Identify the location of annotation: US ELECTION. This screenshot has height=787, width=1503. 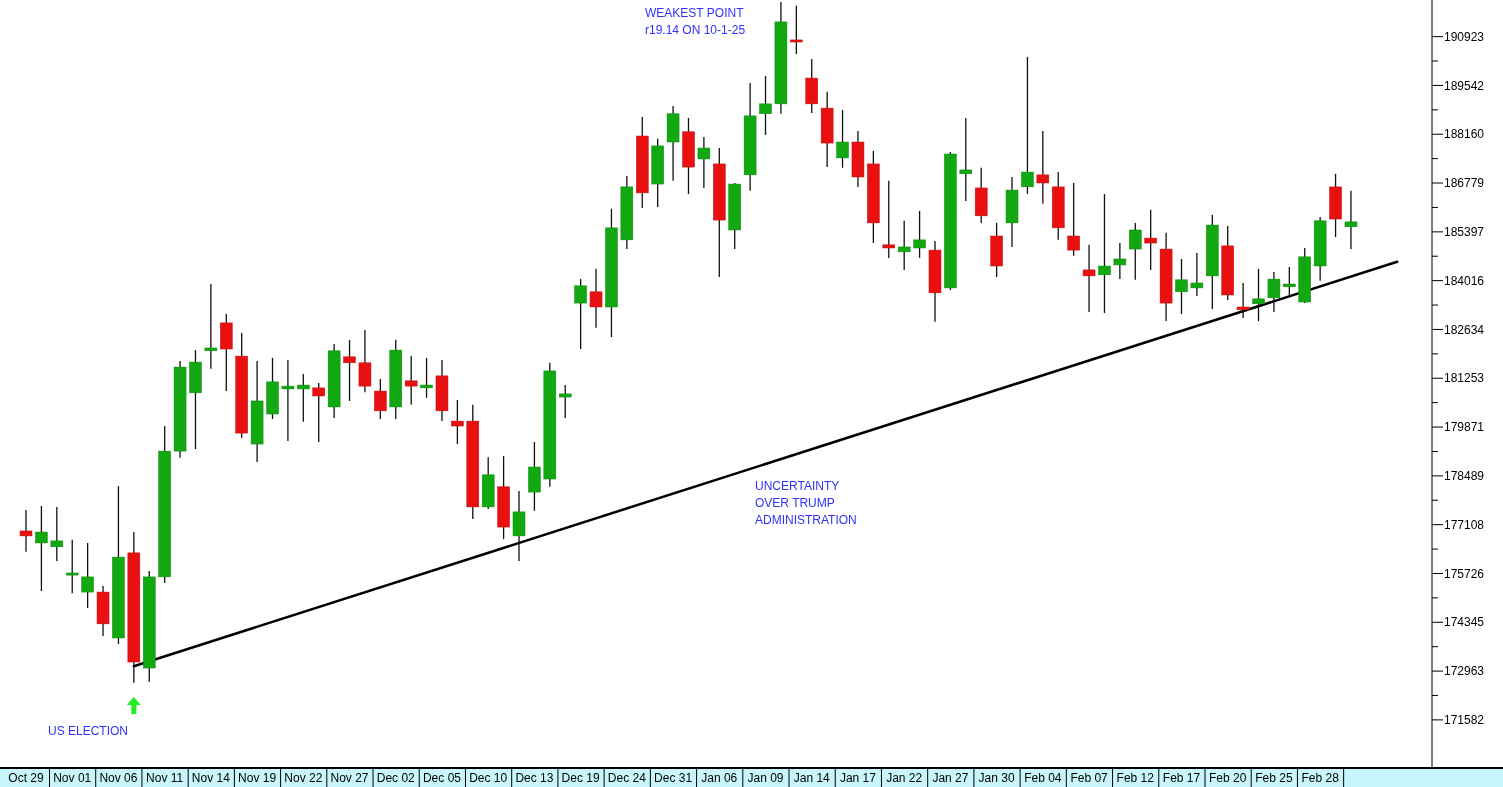
(88, 731).